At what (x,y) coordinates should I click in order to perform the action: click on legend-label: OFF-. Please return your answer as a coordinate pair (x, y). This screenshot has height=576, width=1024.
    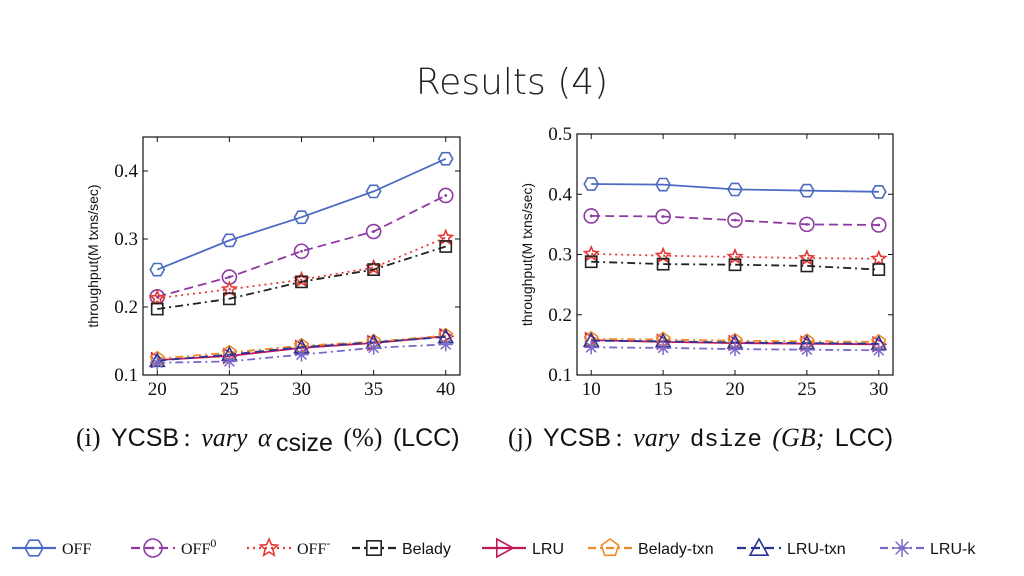
    Looking at the image, I should click on (313, 547).